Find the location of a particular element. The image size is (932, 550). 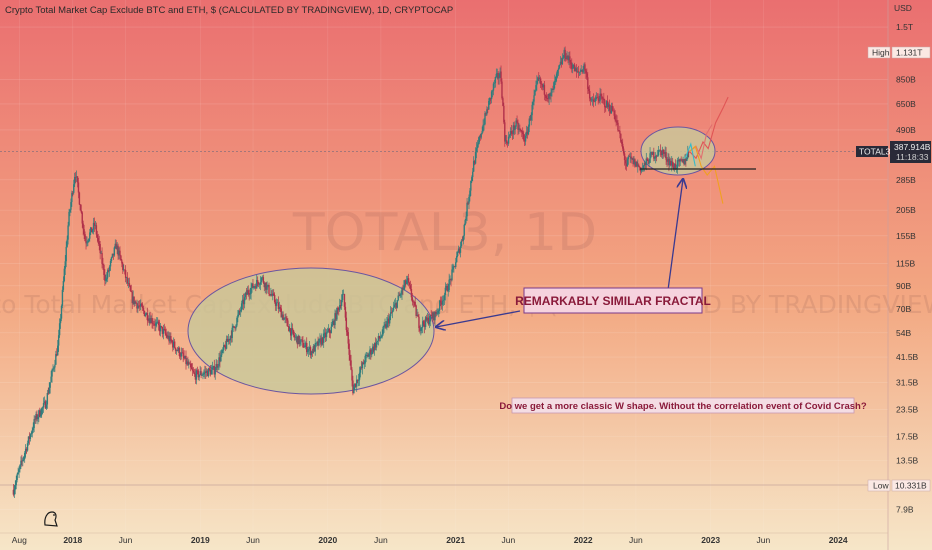

fractal-arrow-left is located at coordinates (478, 318).